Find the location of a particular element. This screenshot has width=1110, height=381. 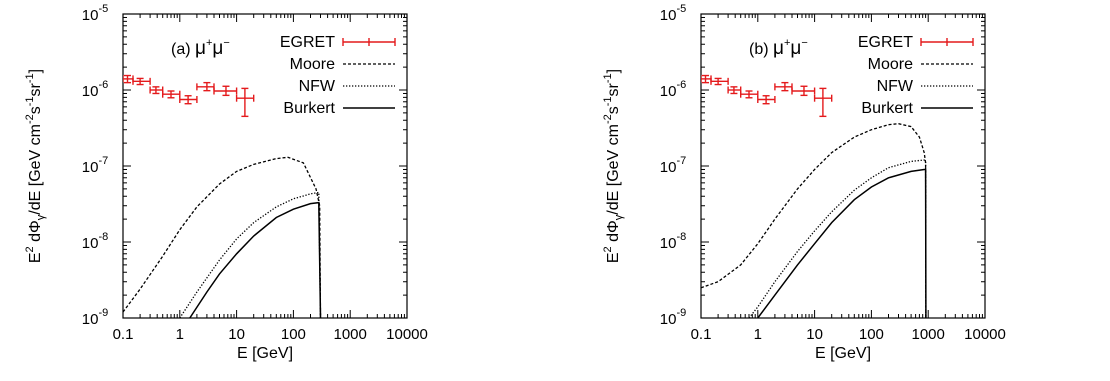

panel-annotation: (a) μ+μ− is located at coordinates (200, 48).